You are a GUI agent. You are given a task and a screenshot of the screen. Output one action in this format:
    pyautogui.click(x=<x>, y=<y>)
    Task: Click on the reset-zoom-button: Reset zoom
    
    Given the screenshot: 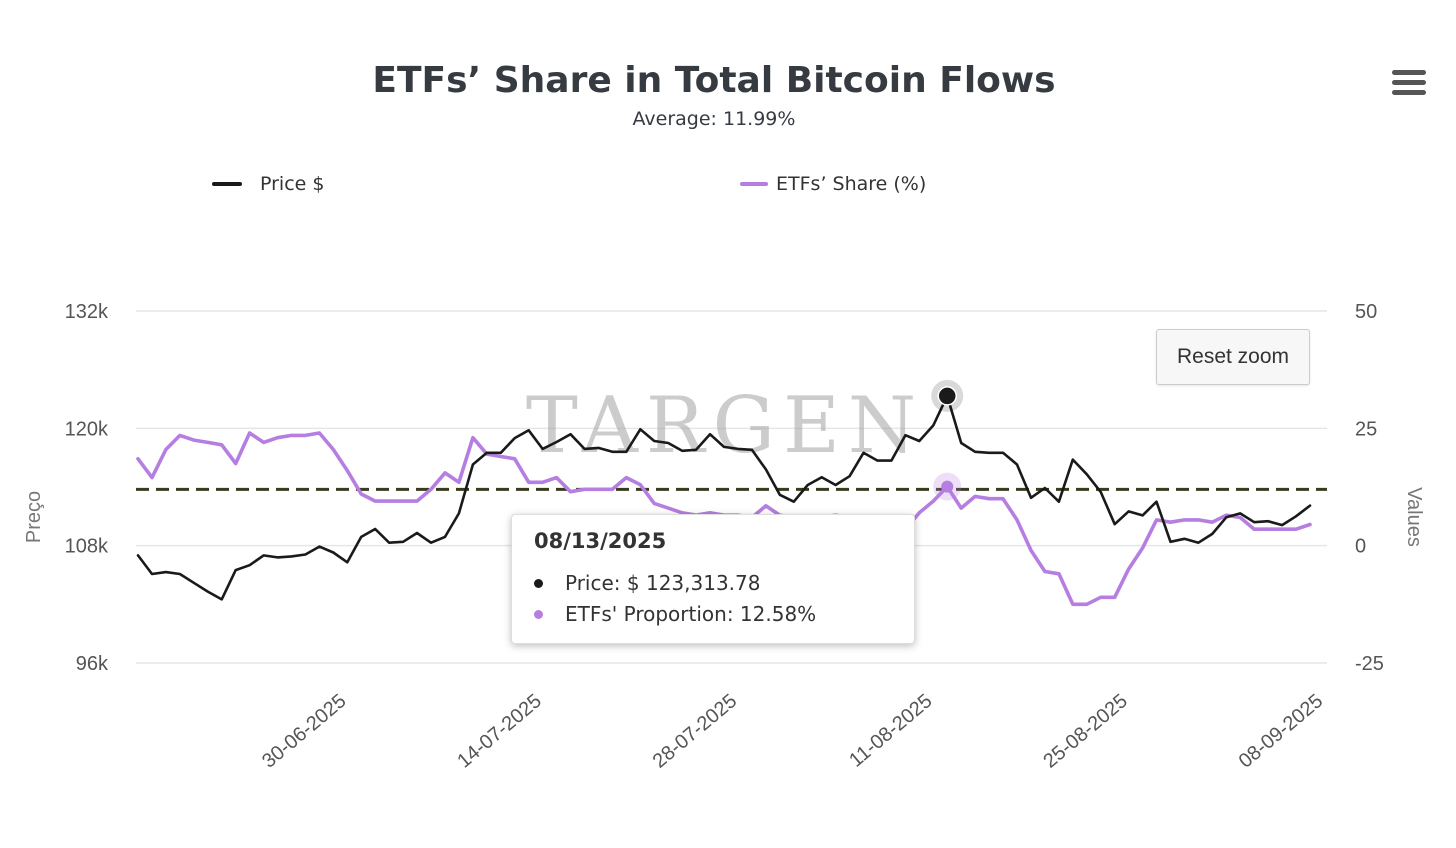 What is the action you would take?
    pyautogui.click(x=1233, y=357)
    